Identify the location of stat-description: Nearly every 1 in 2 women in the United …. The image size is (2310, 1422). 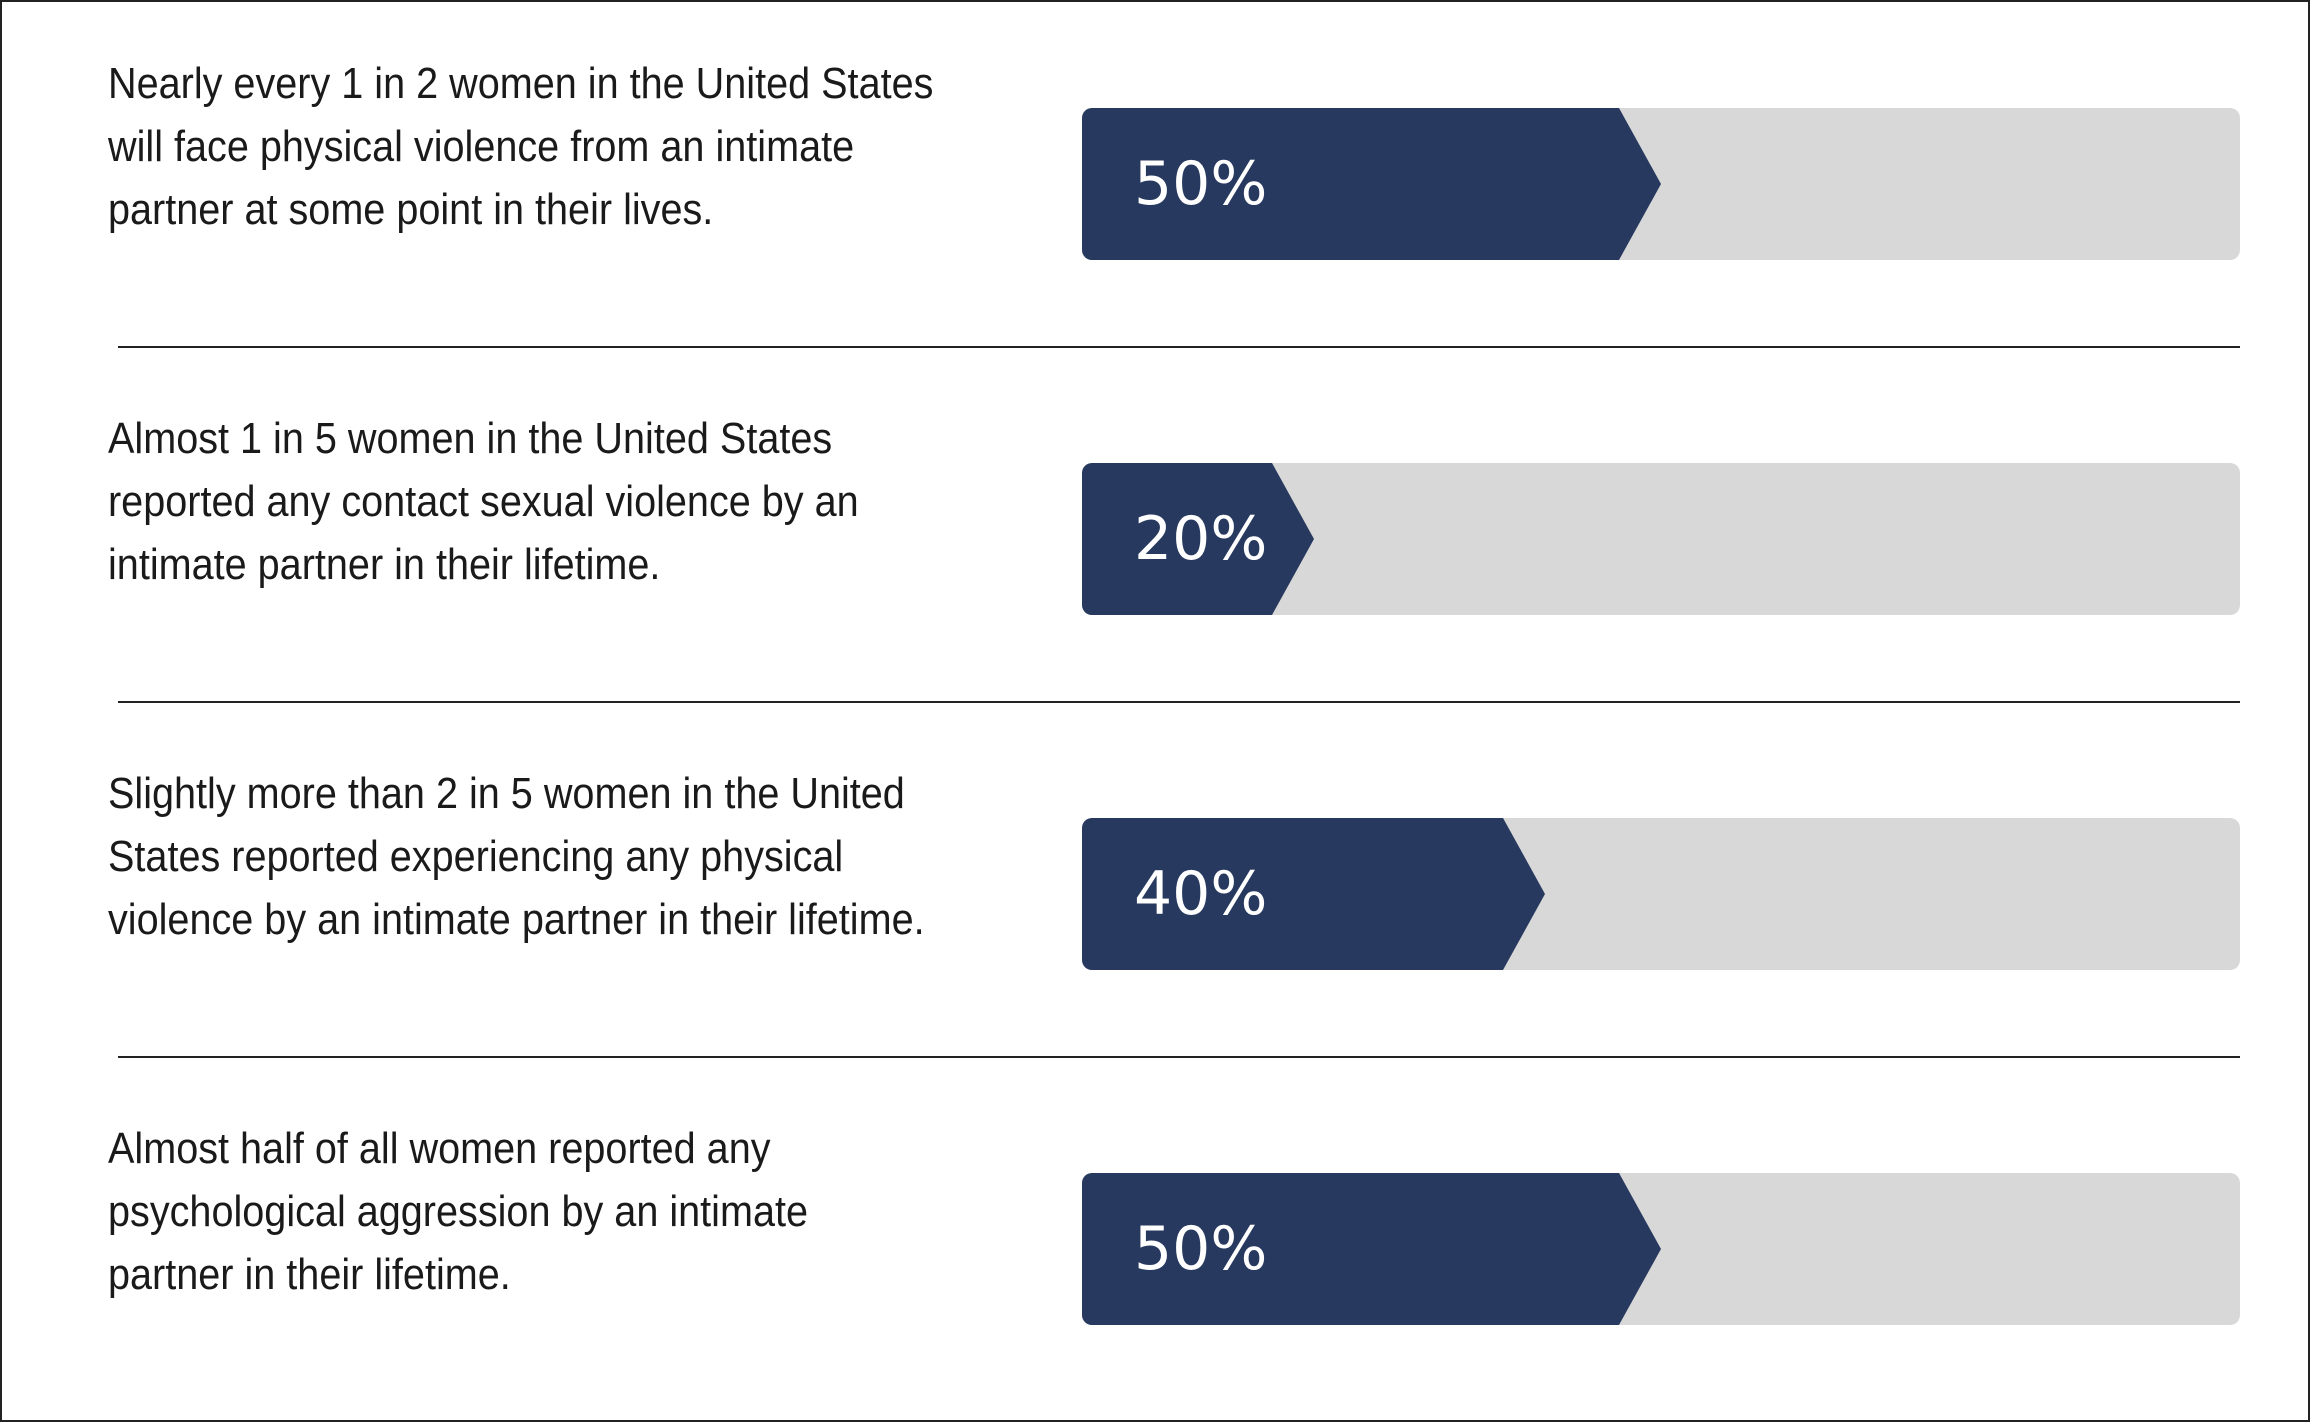
(521, 146).